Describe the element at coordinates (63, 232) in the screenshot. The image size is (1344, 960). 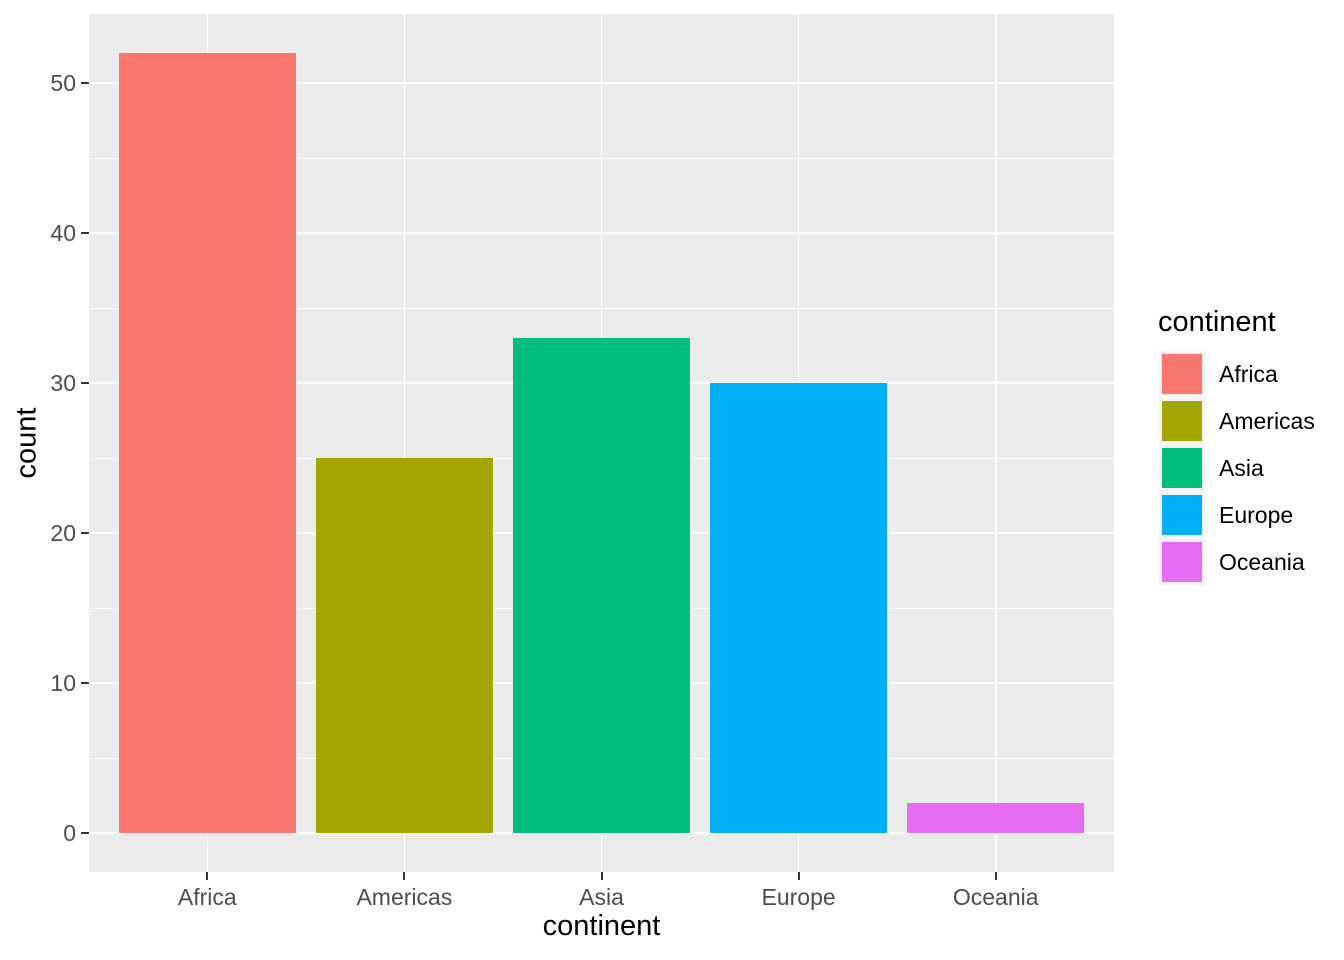
I see `y-tick-label: 40` at that location.